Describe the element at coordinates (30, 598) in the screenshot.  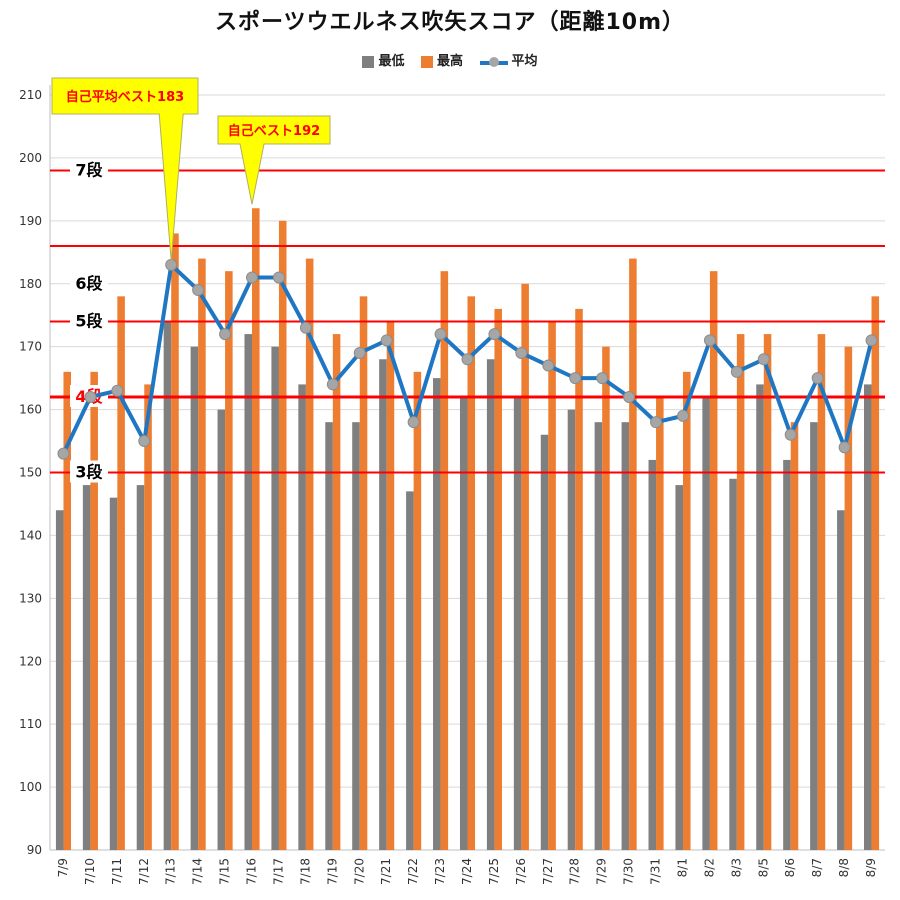
I see `y-tick-label: 130` at that location.